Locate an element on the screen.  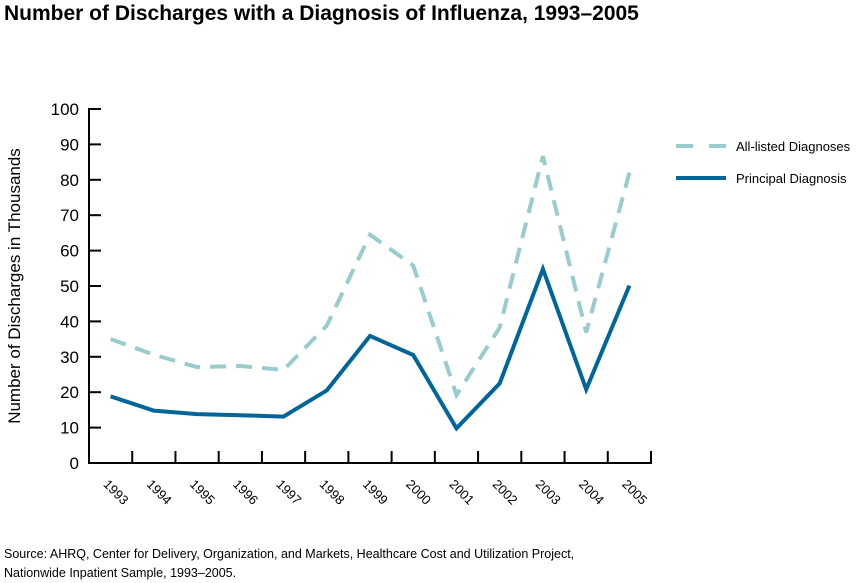
x-tick-label: 1996 is located at coordinates (245, 492).